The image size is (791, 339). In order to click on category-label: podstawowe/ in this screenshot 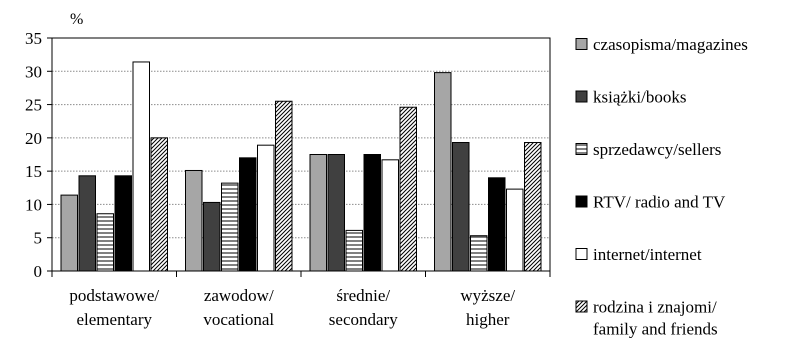, I will do `click(114, 295)`.